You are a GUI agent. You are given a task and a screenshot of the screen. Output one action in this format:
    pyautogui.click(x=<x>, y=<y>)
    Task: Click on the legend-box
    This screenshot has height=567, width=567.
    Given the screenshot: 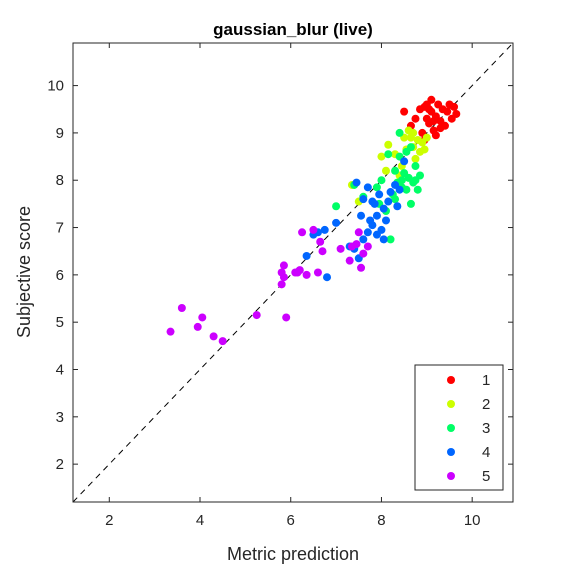 What is the action you would take?
    pyautogui.click(x=459, y=427)
    